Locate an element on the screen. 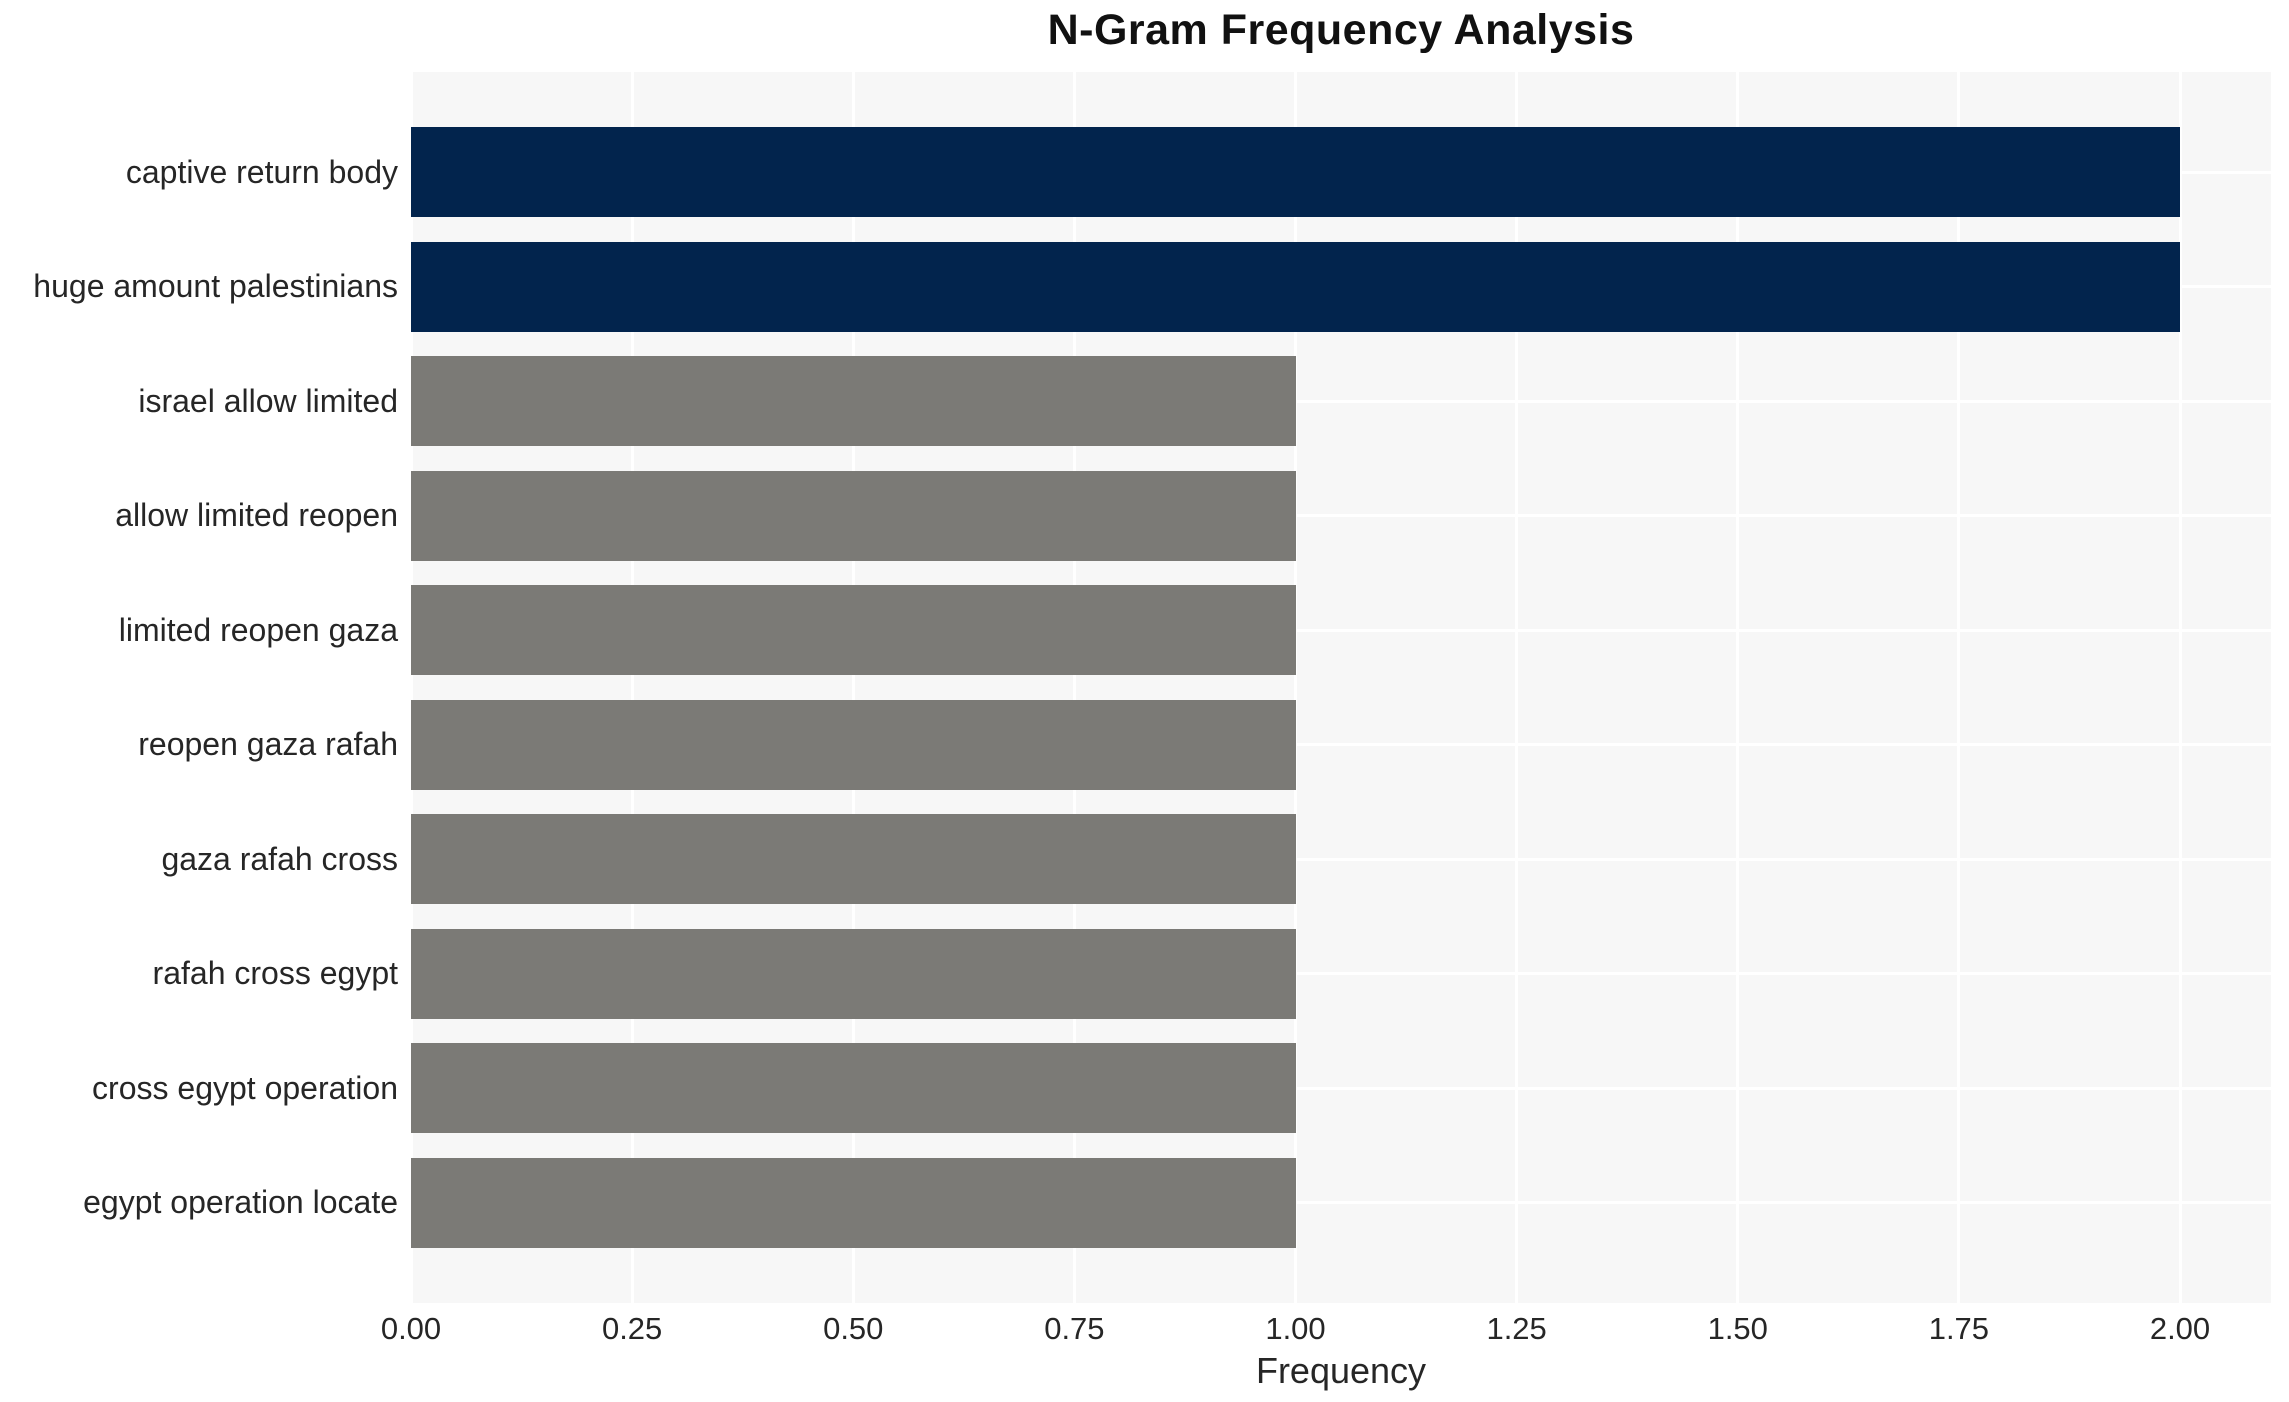 The image size is (2289, 1402). x-tick-label: 1.75 is located at coordinates (1959, 1328).